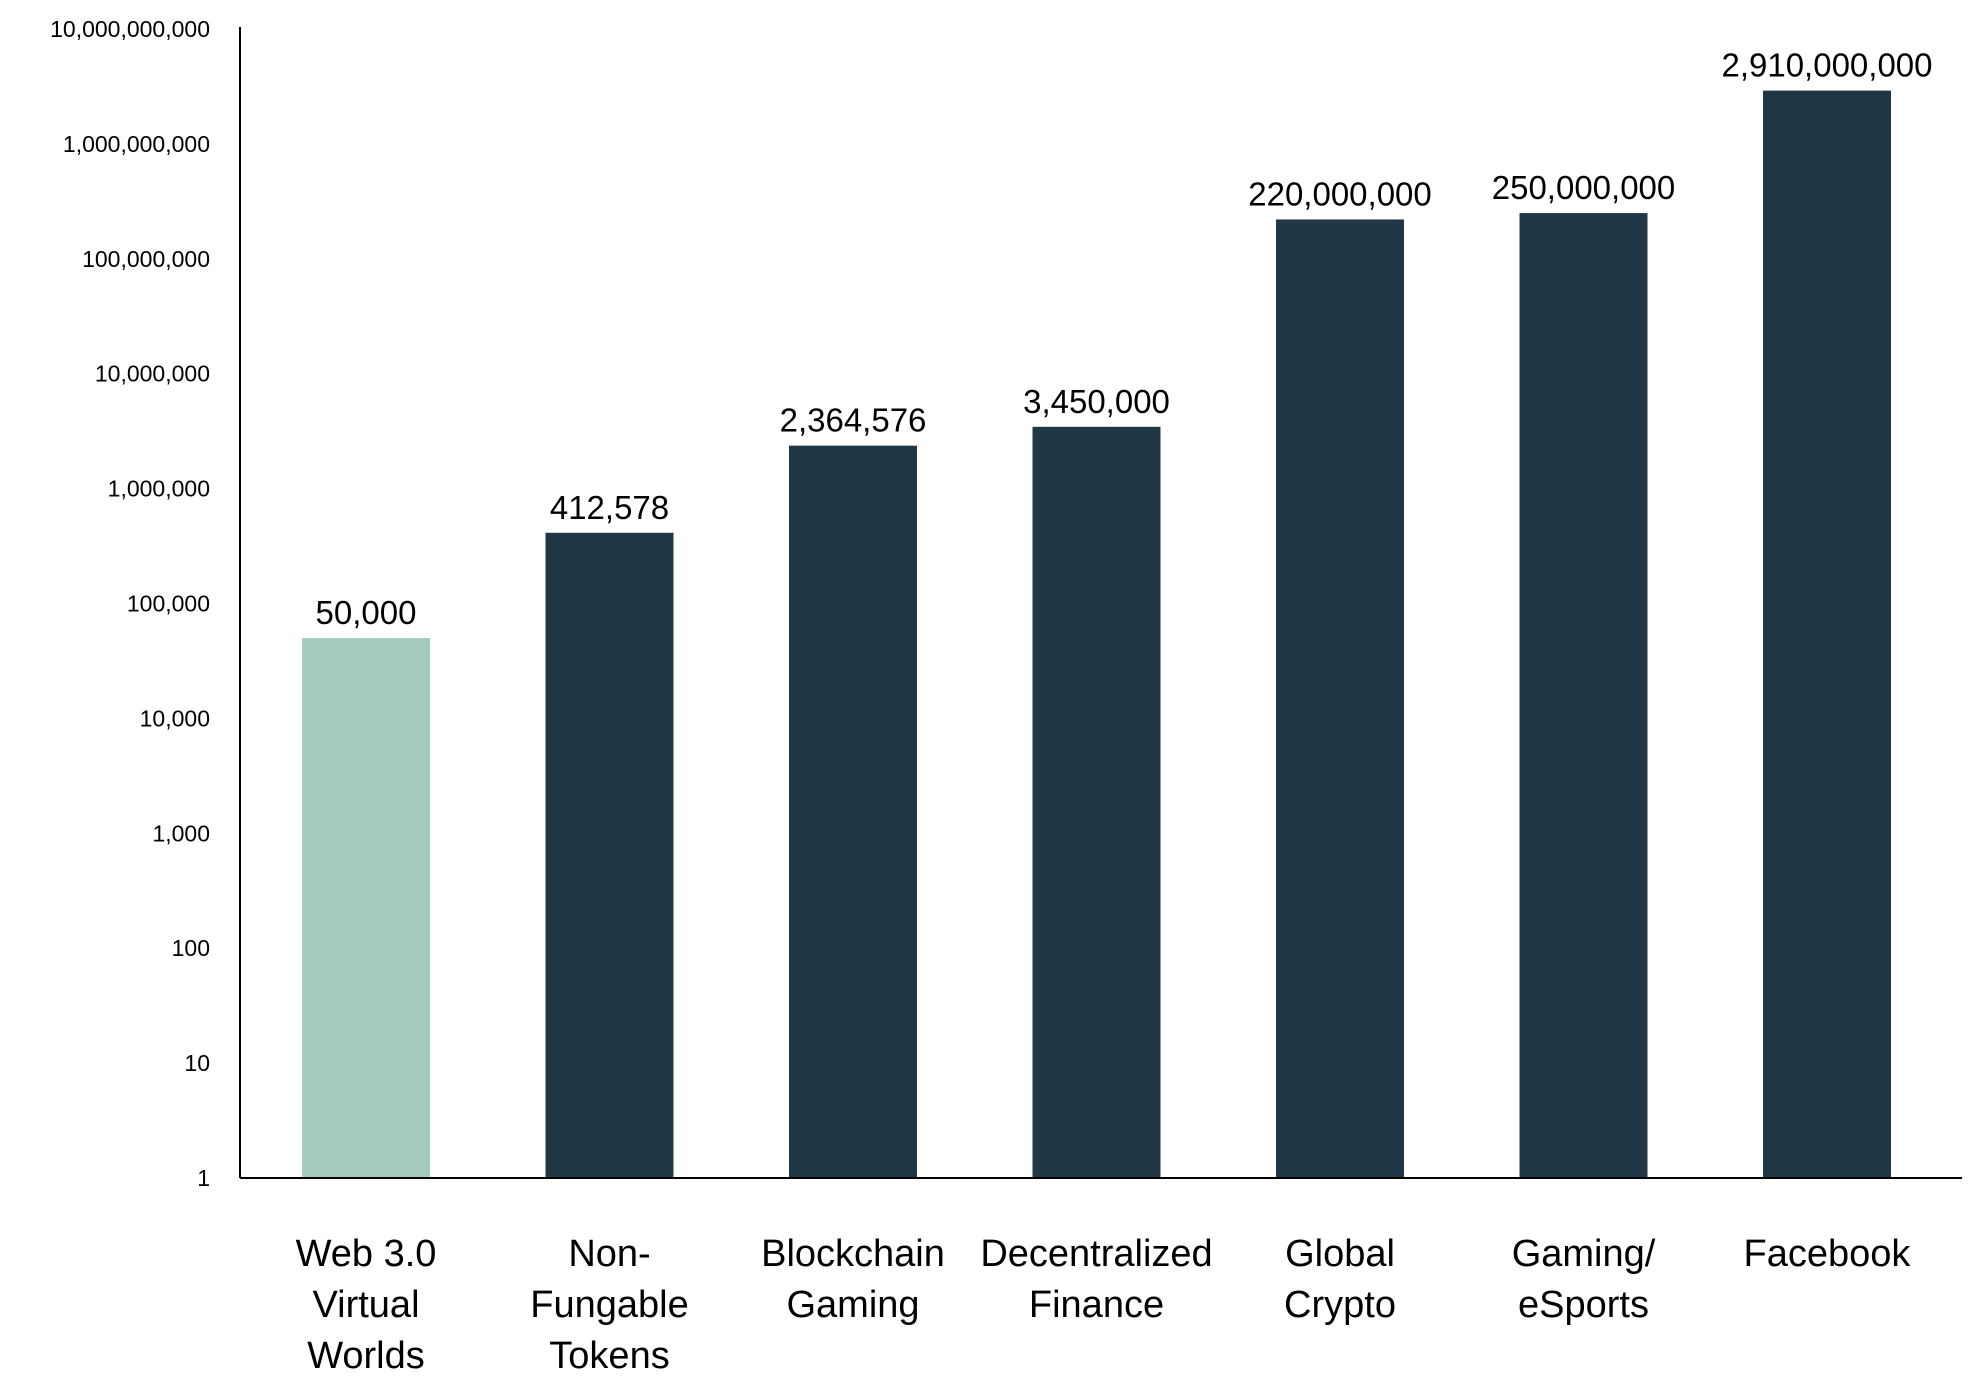 This screenshot has height=1384, width=1988. What do you see at coordinates (366, 612) in the screenshot?
I see `data-label: 50,000` at bounding box center [366, 612].